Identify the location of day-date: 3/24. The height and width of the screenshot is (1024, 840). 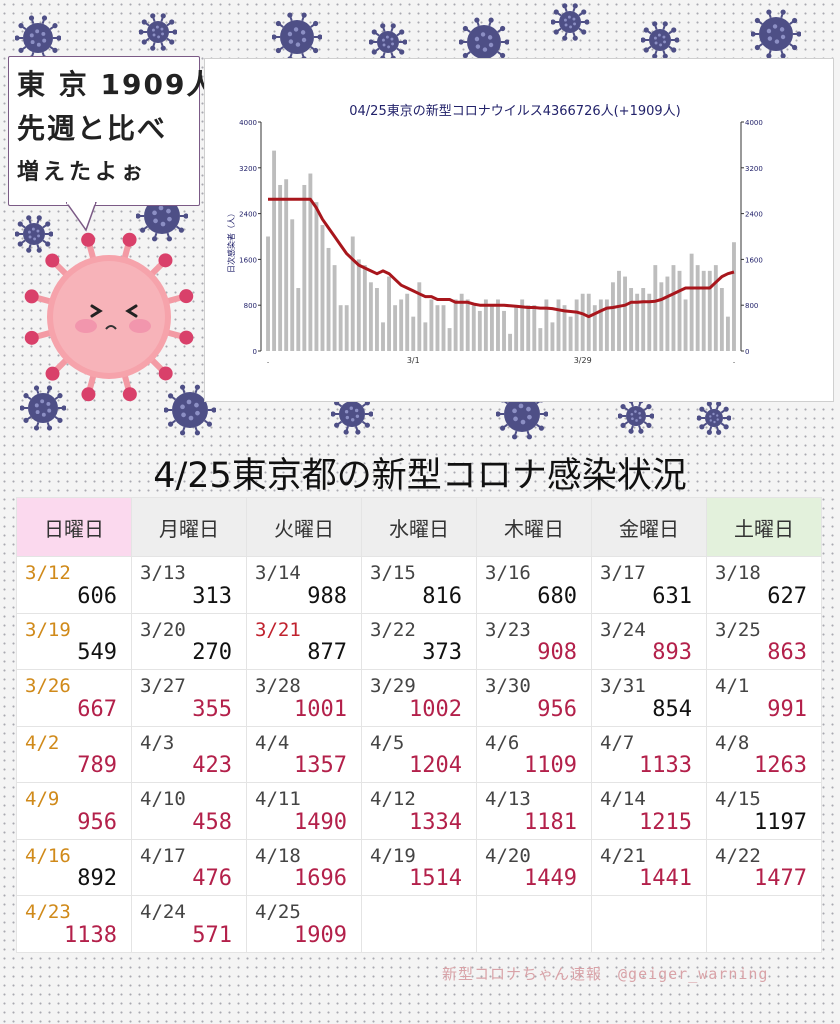
(623, 629).